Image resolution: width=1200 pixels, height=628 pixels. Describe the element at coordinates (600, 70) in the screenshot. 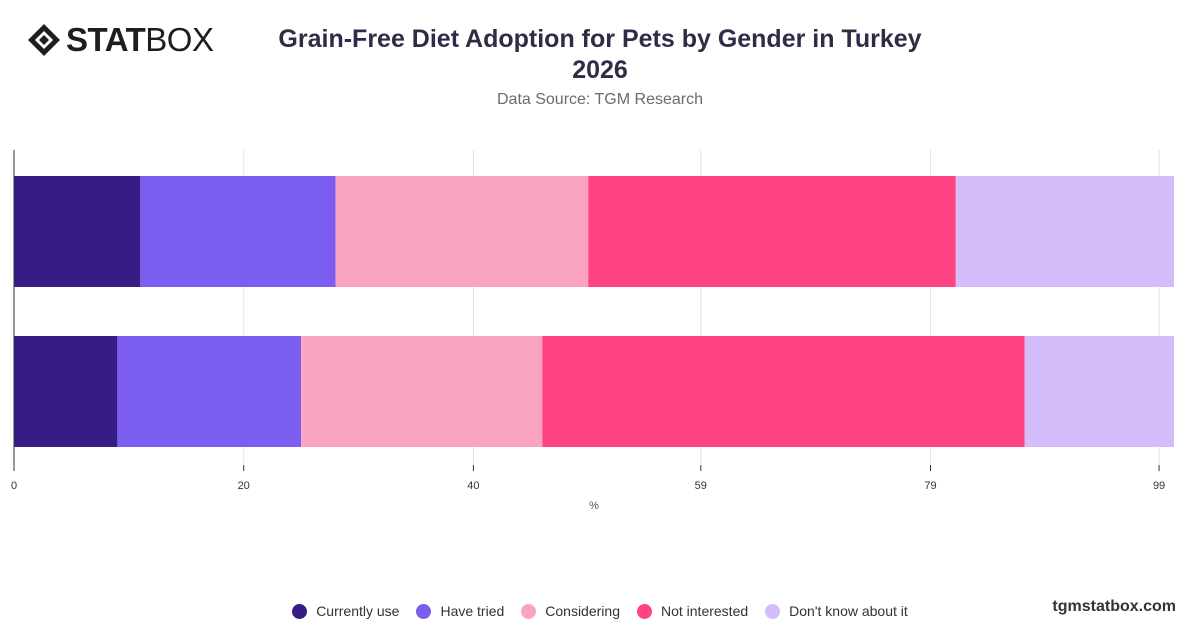

I see `chart-title-line-2: 2026` at that location.